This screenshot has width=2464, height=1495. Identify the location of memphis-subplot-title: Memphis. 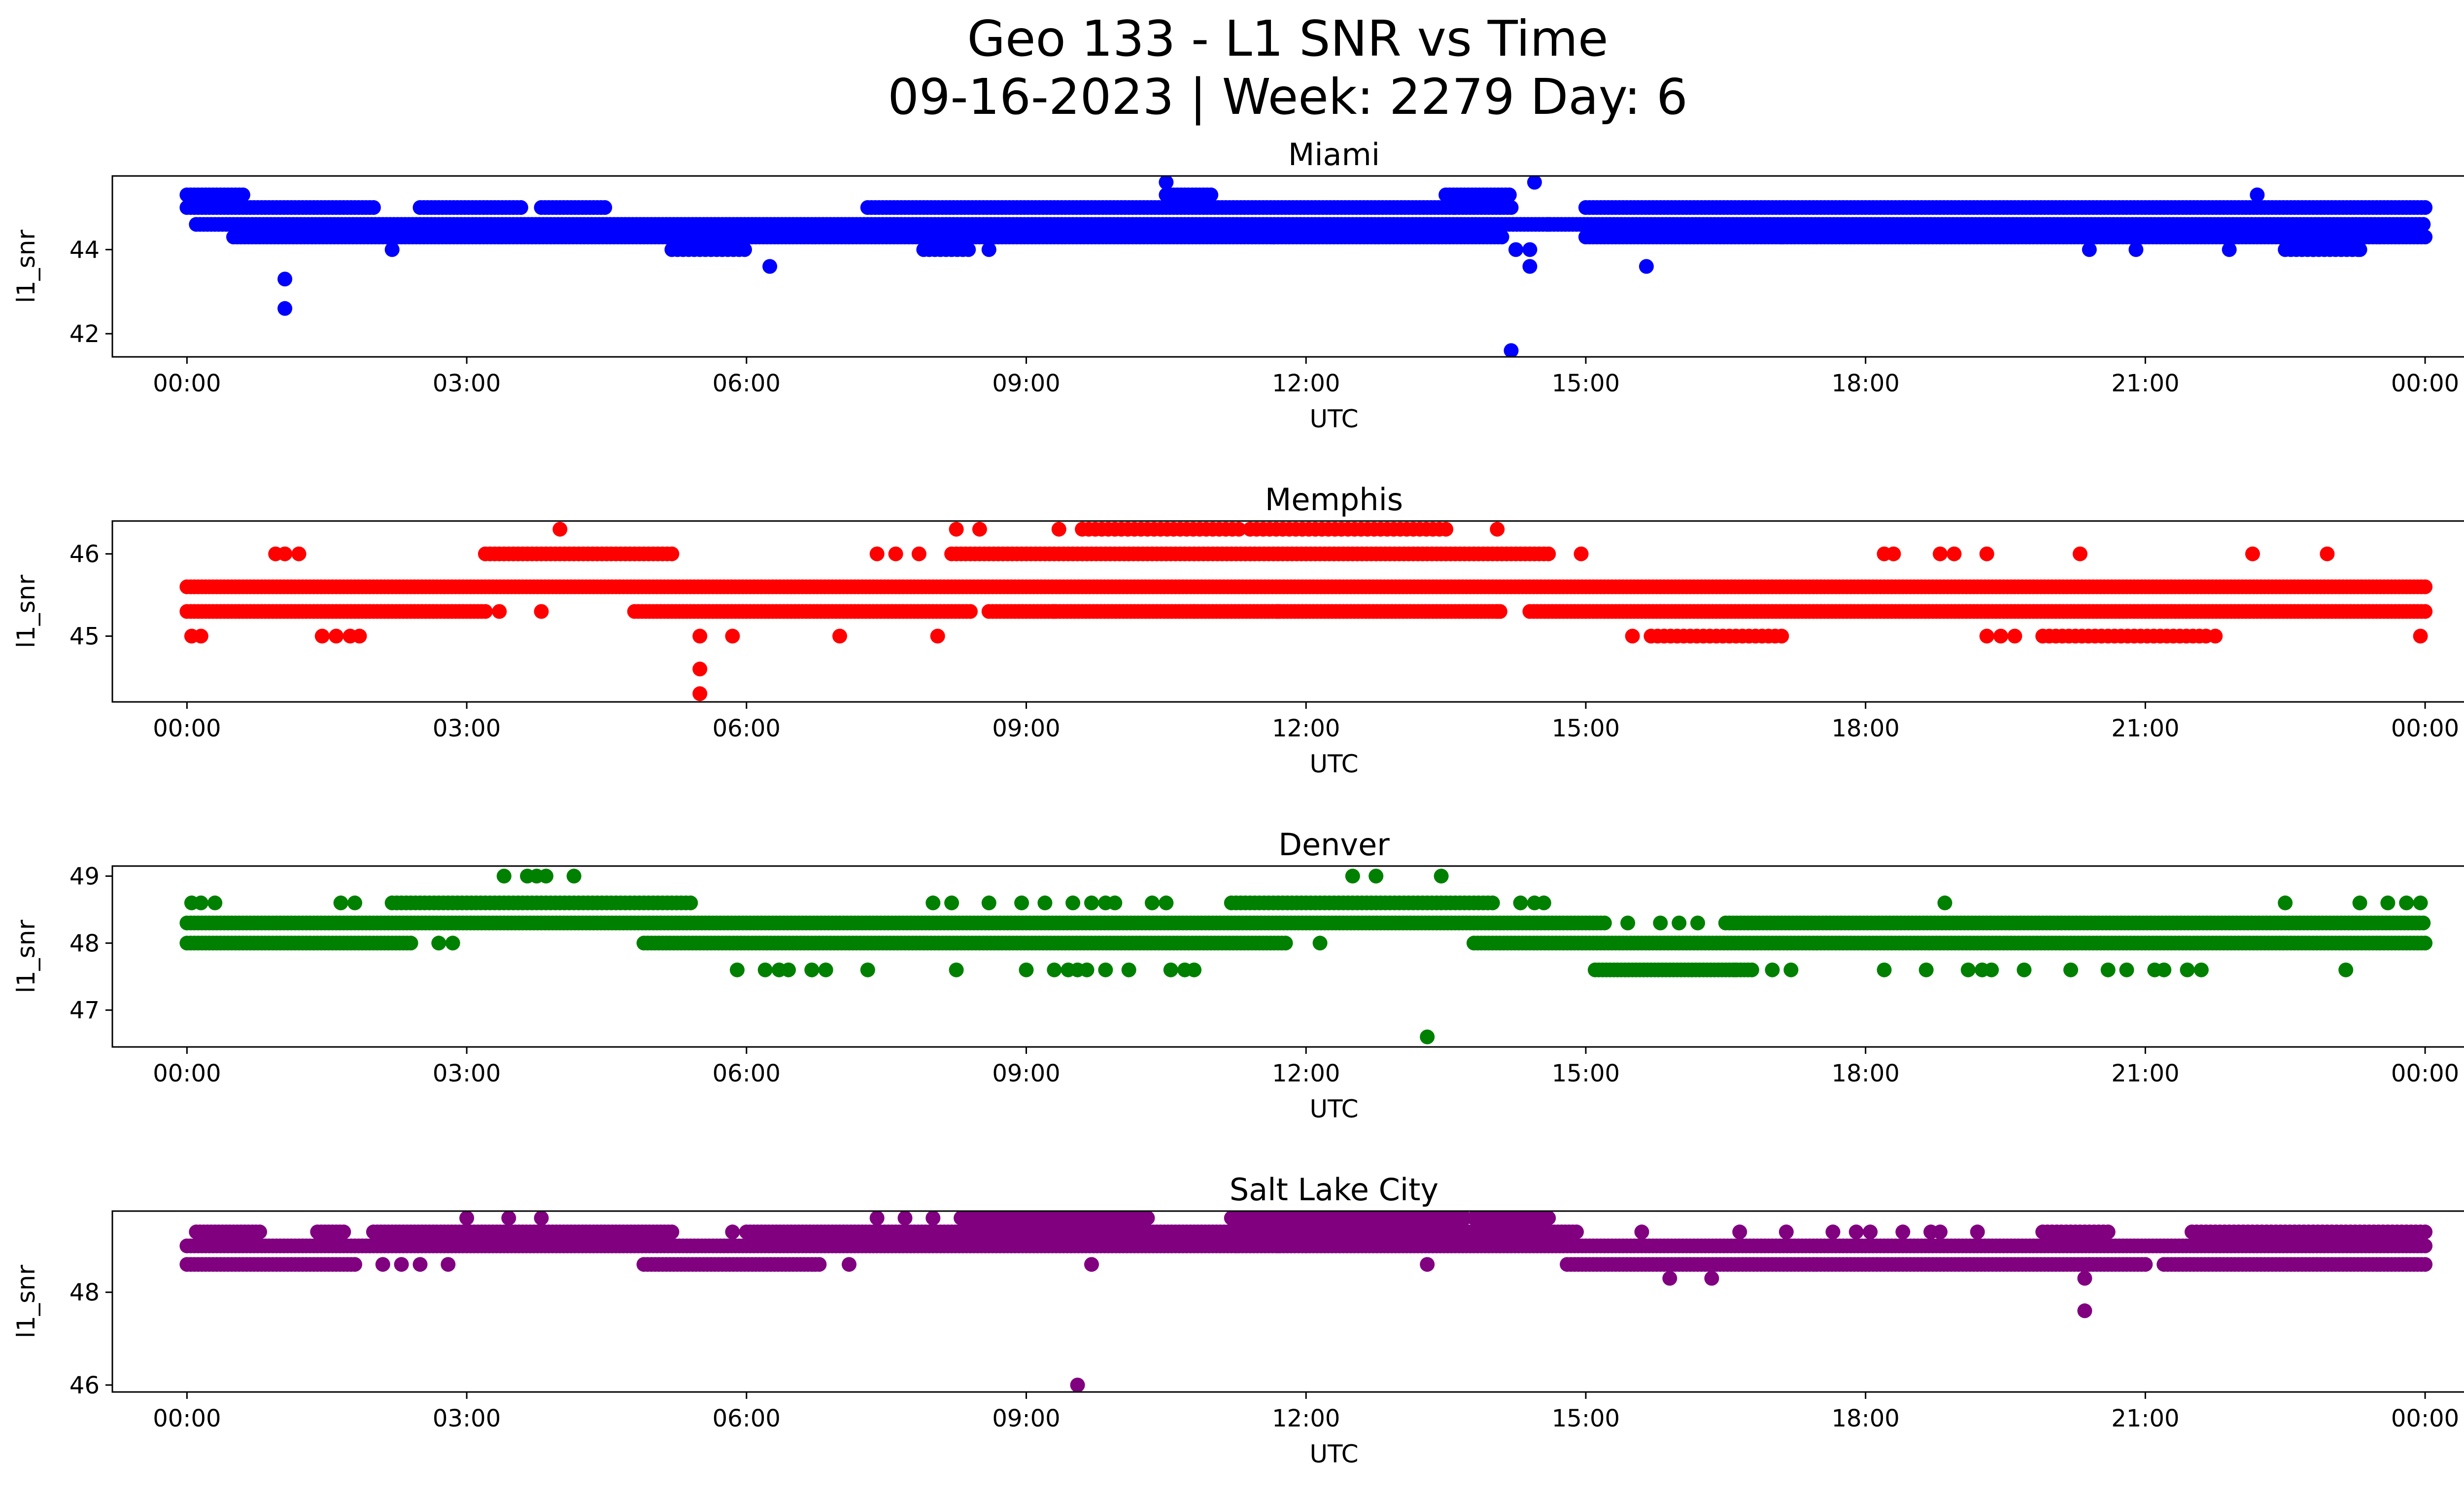
(1334, 500).